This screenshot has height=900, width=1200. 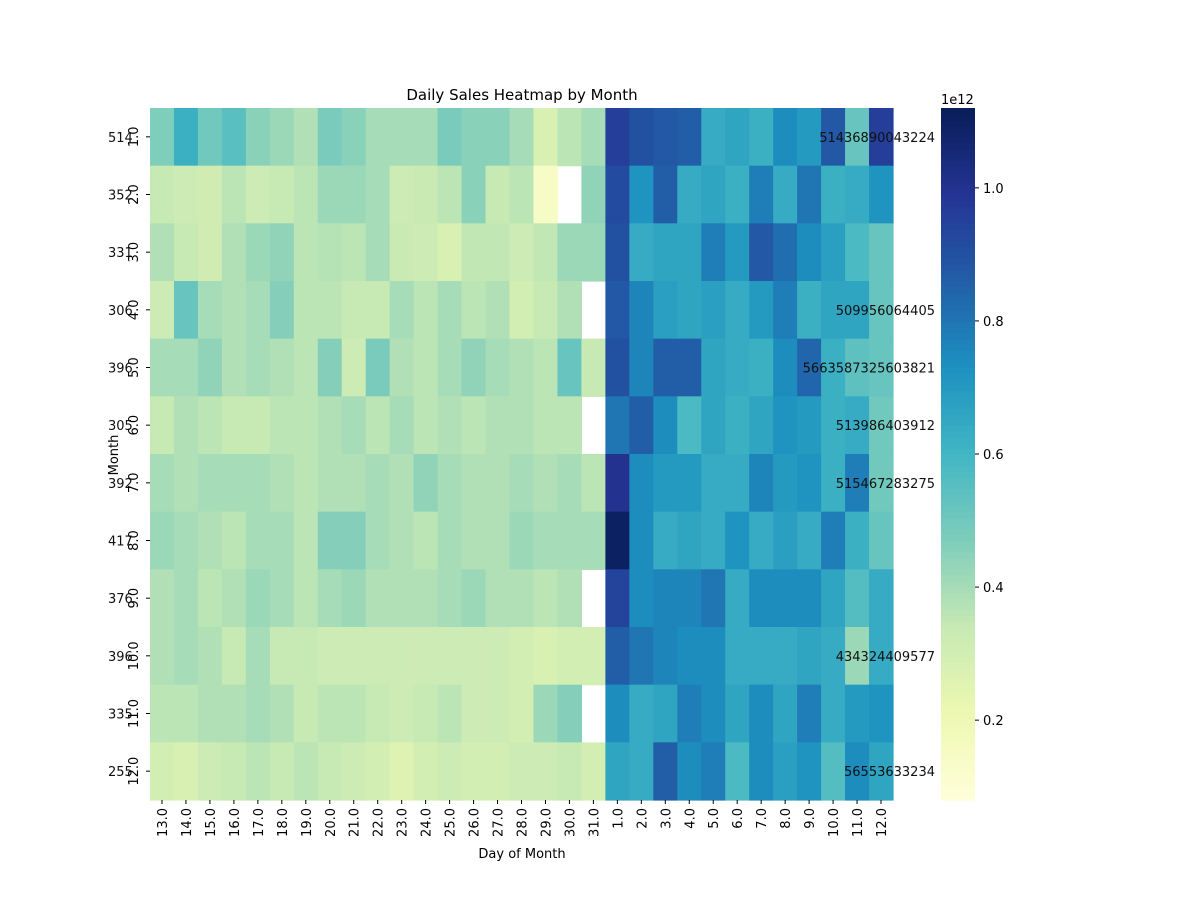 I want to click on y-tick-label: 12.0, so click(x=134, y=771).